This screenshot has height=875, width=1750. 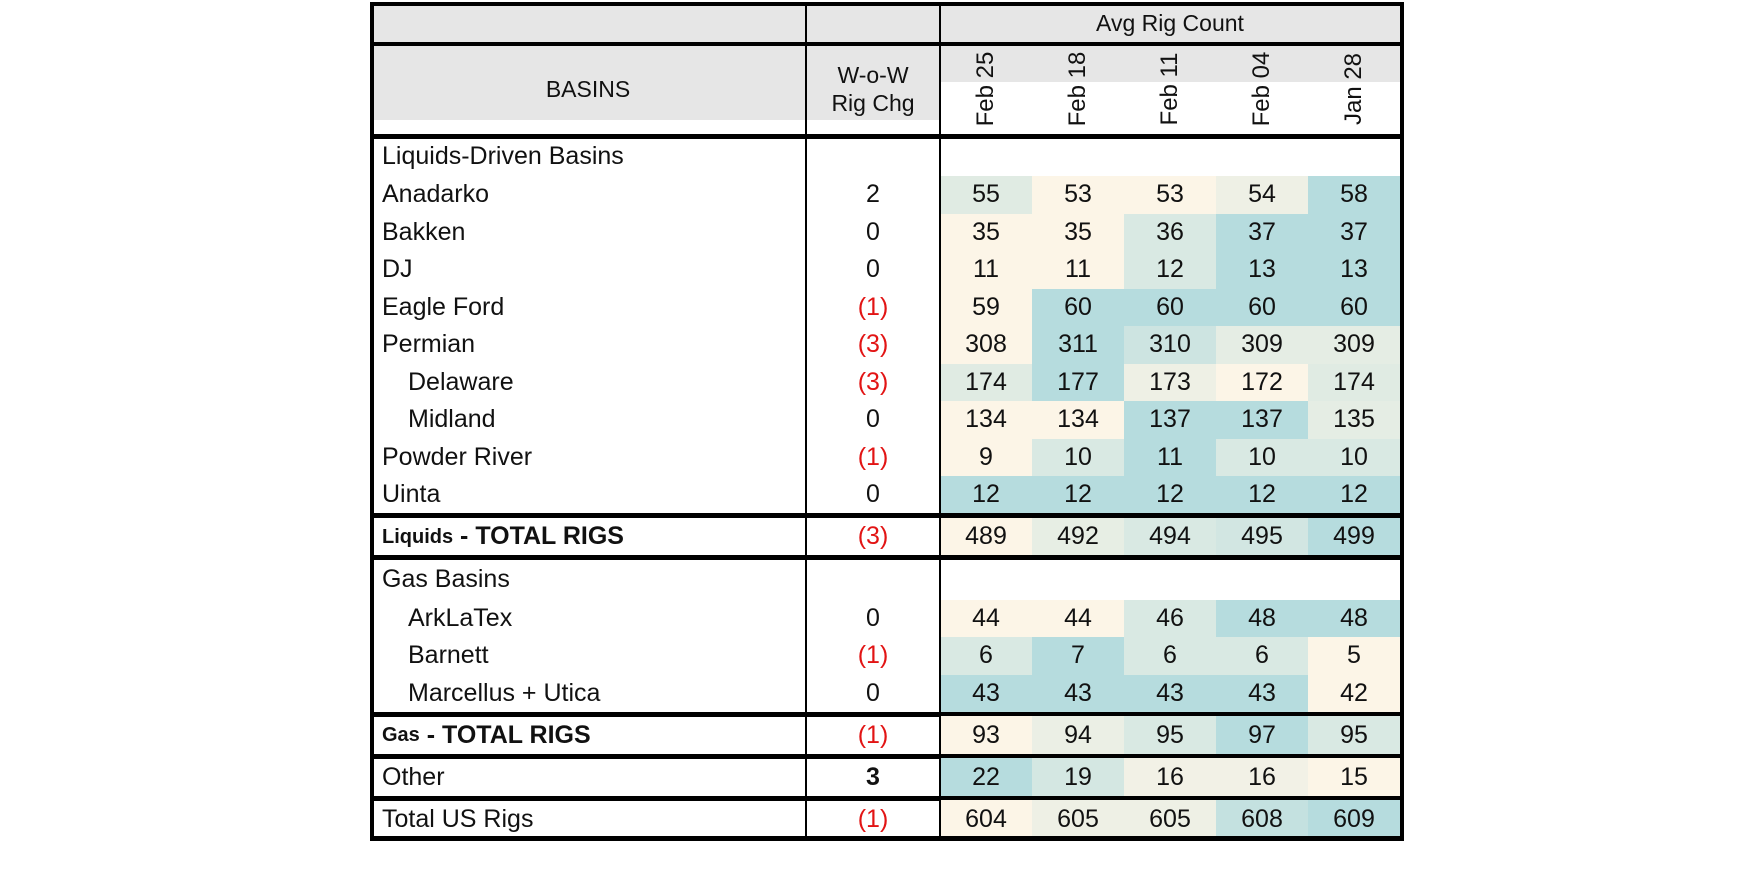 What do you see at coordinates (1170, 22) in the screenshot?
I see `header-group-label: Avg Rig Count` at bounding box center [1170, 22].